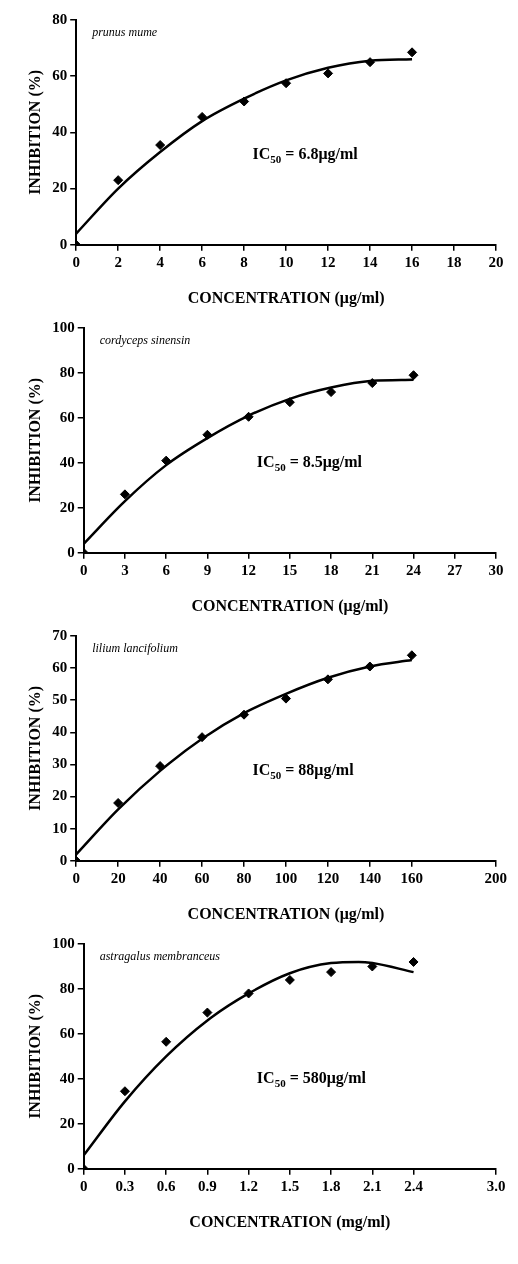 Image resolution: width=518 pixels, height=1264 pixels. Describe the element at coordinates (370, 877) in the screenshot. I see `x-tick-label: 140` at that location.